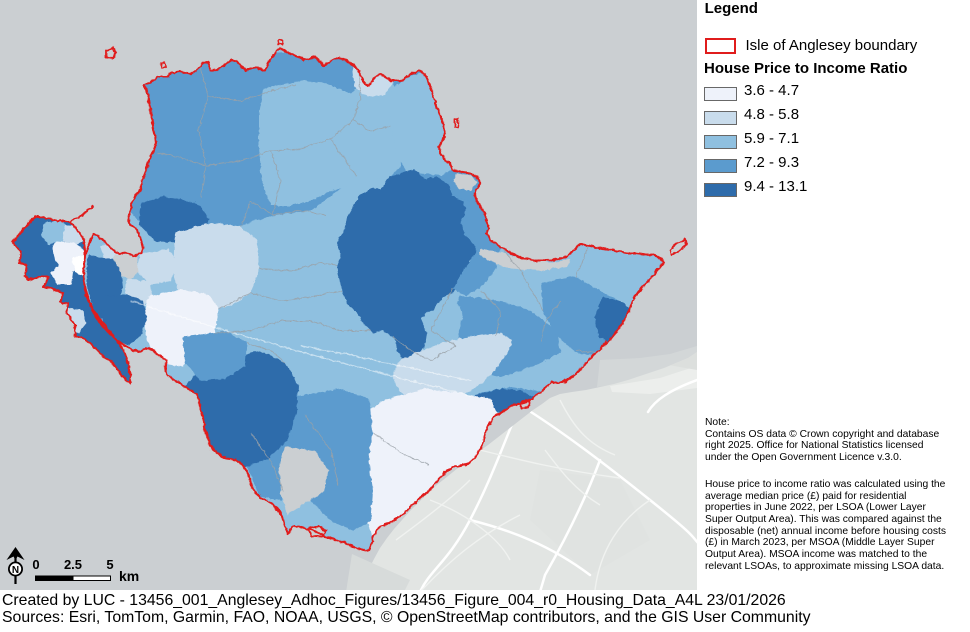 This screenshot has height=632, width=970. Describe the element at coordinates (73, 564) in the screenshot. I see `svg-text: 2.5` at that location.